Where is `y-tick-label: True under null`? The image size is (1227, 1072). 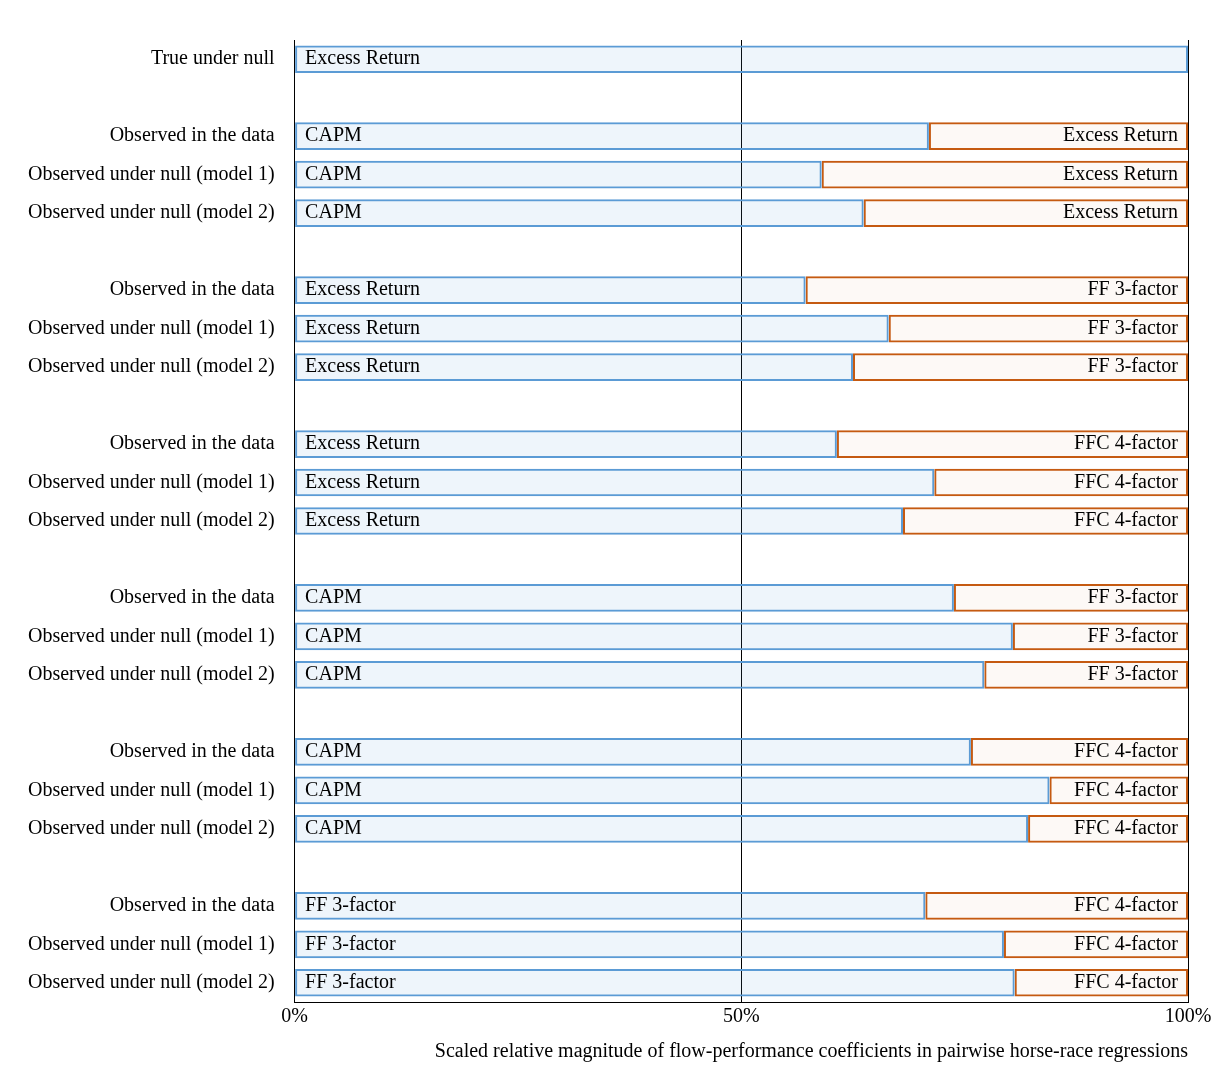 y-tick-label: True under null is located at coordinates (213, 57).